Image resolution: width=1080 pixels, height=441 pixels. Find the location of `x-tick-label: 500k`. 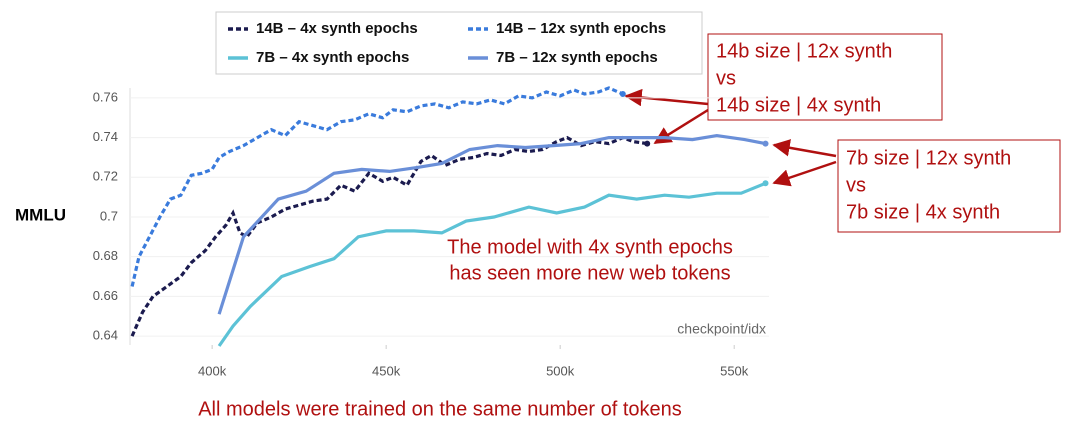

x-tick-label: 500k is located at coordinates (560, 370).